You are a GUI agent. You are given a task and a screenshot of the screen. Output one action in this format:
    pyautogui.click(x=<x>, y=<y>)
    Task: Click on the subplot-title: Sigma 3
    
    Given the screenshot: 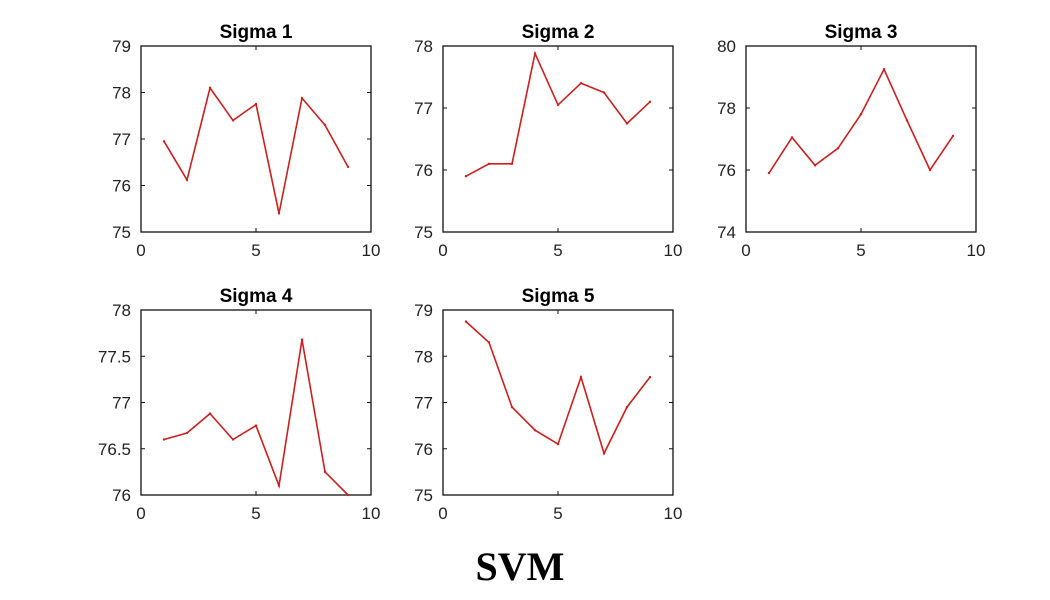 What is the action you would take?
    pyautogui.click(x=861, y=32)
    